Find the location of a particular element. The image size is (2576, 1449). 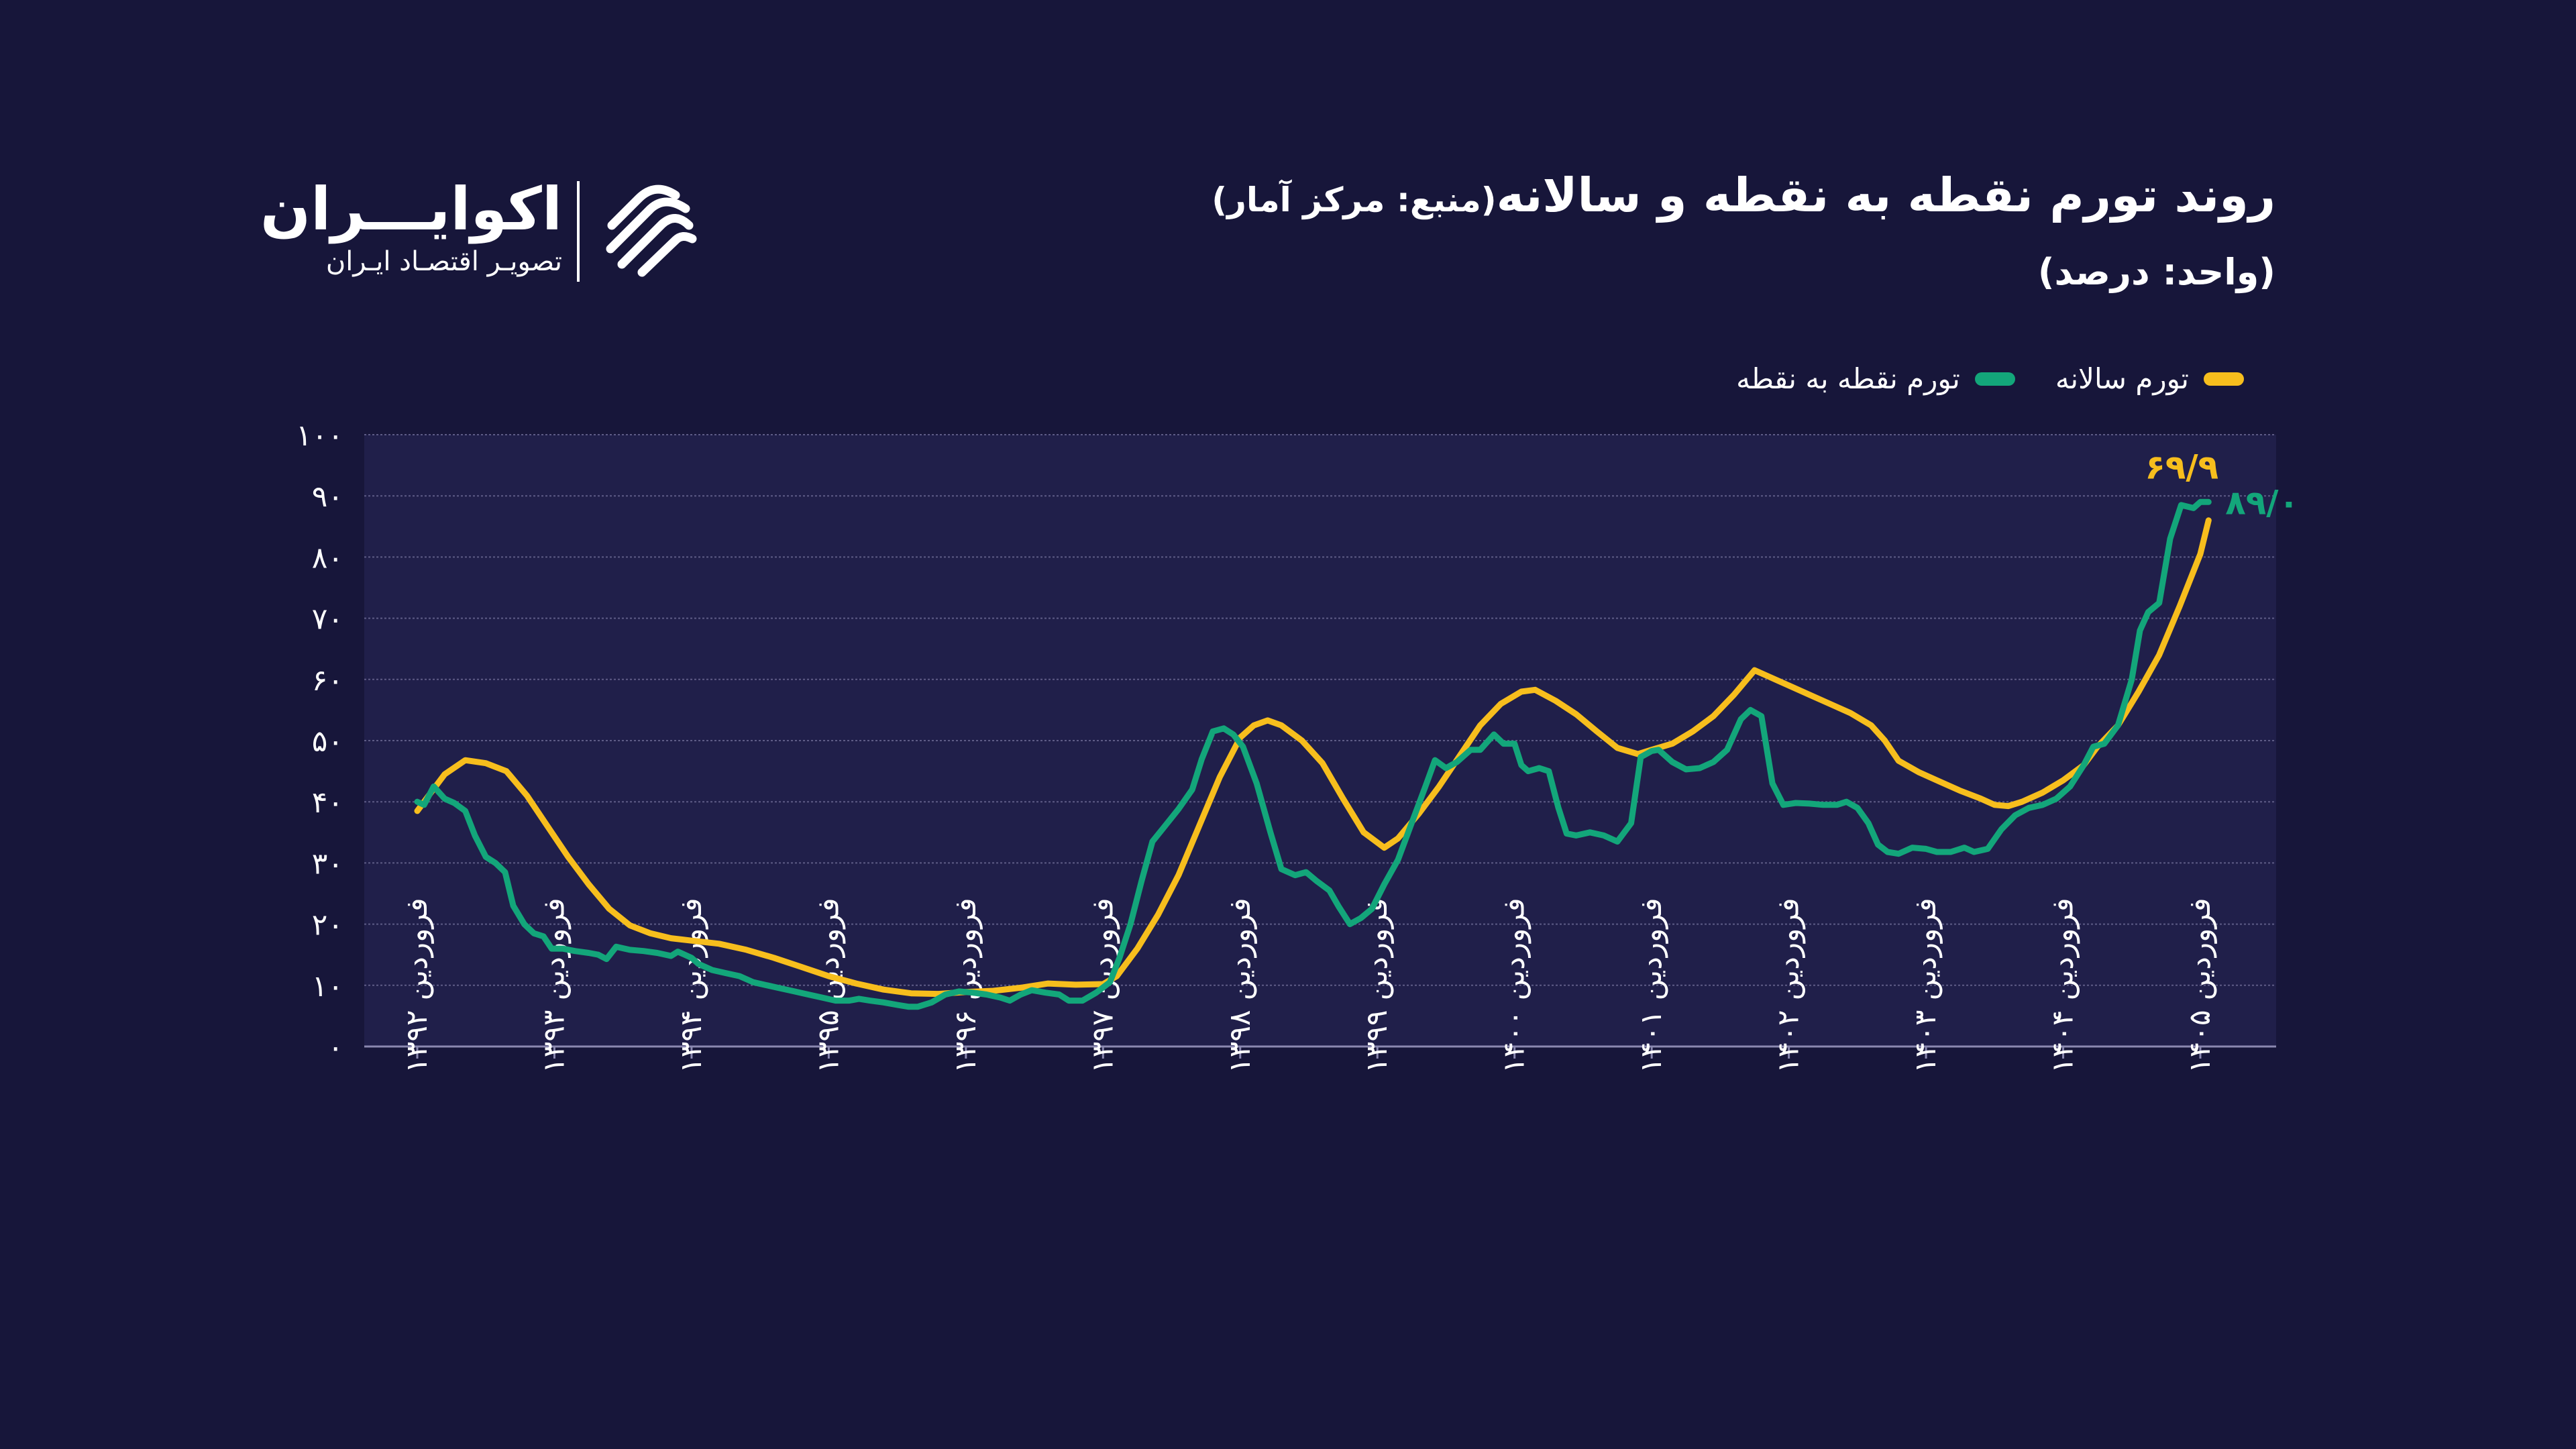

chart-unit: (واحد: درصد) is located at coordinates (2156, 272).